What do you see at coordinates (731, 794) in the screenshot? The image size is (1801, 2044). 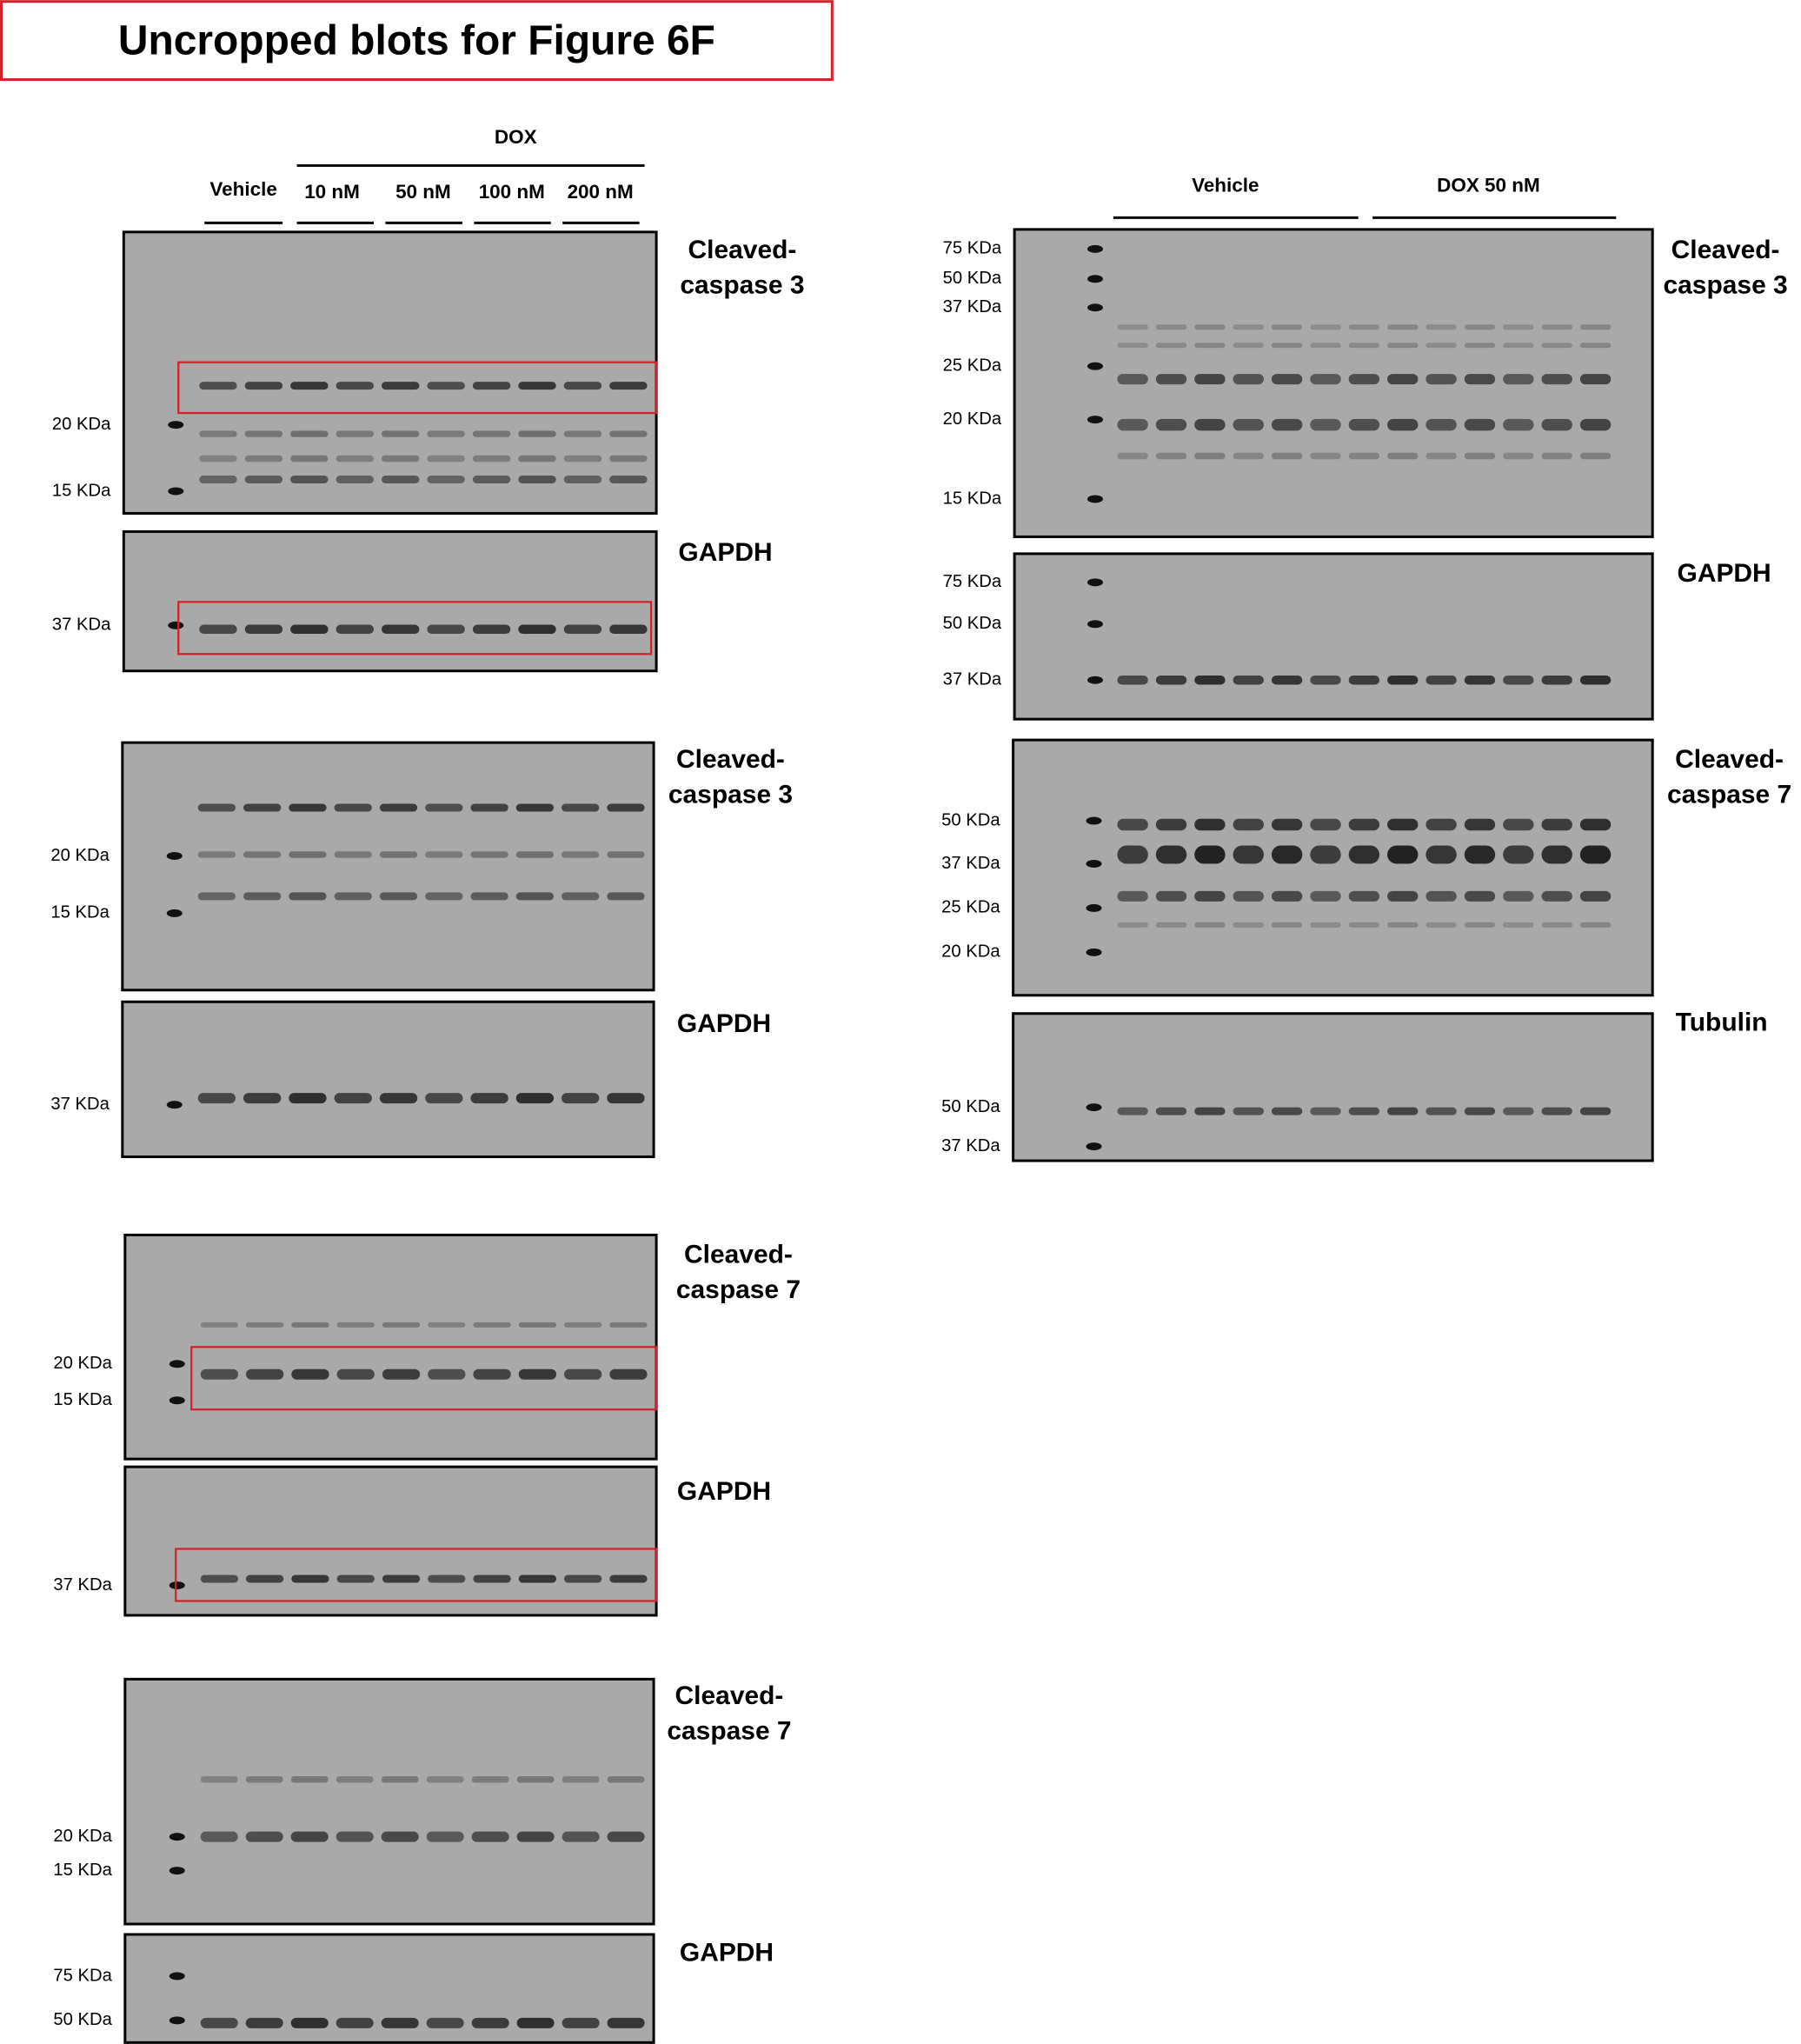 I see `protein-label: caspase 3` at bounding box center [731, 794].